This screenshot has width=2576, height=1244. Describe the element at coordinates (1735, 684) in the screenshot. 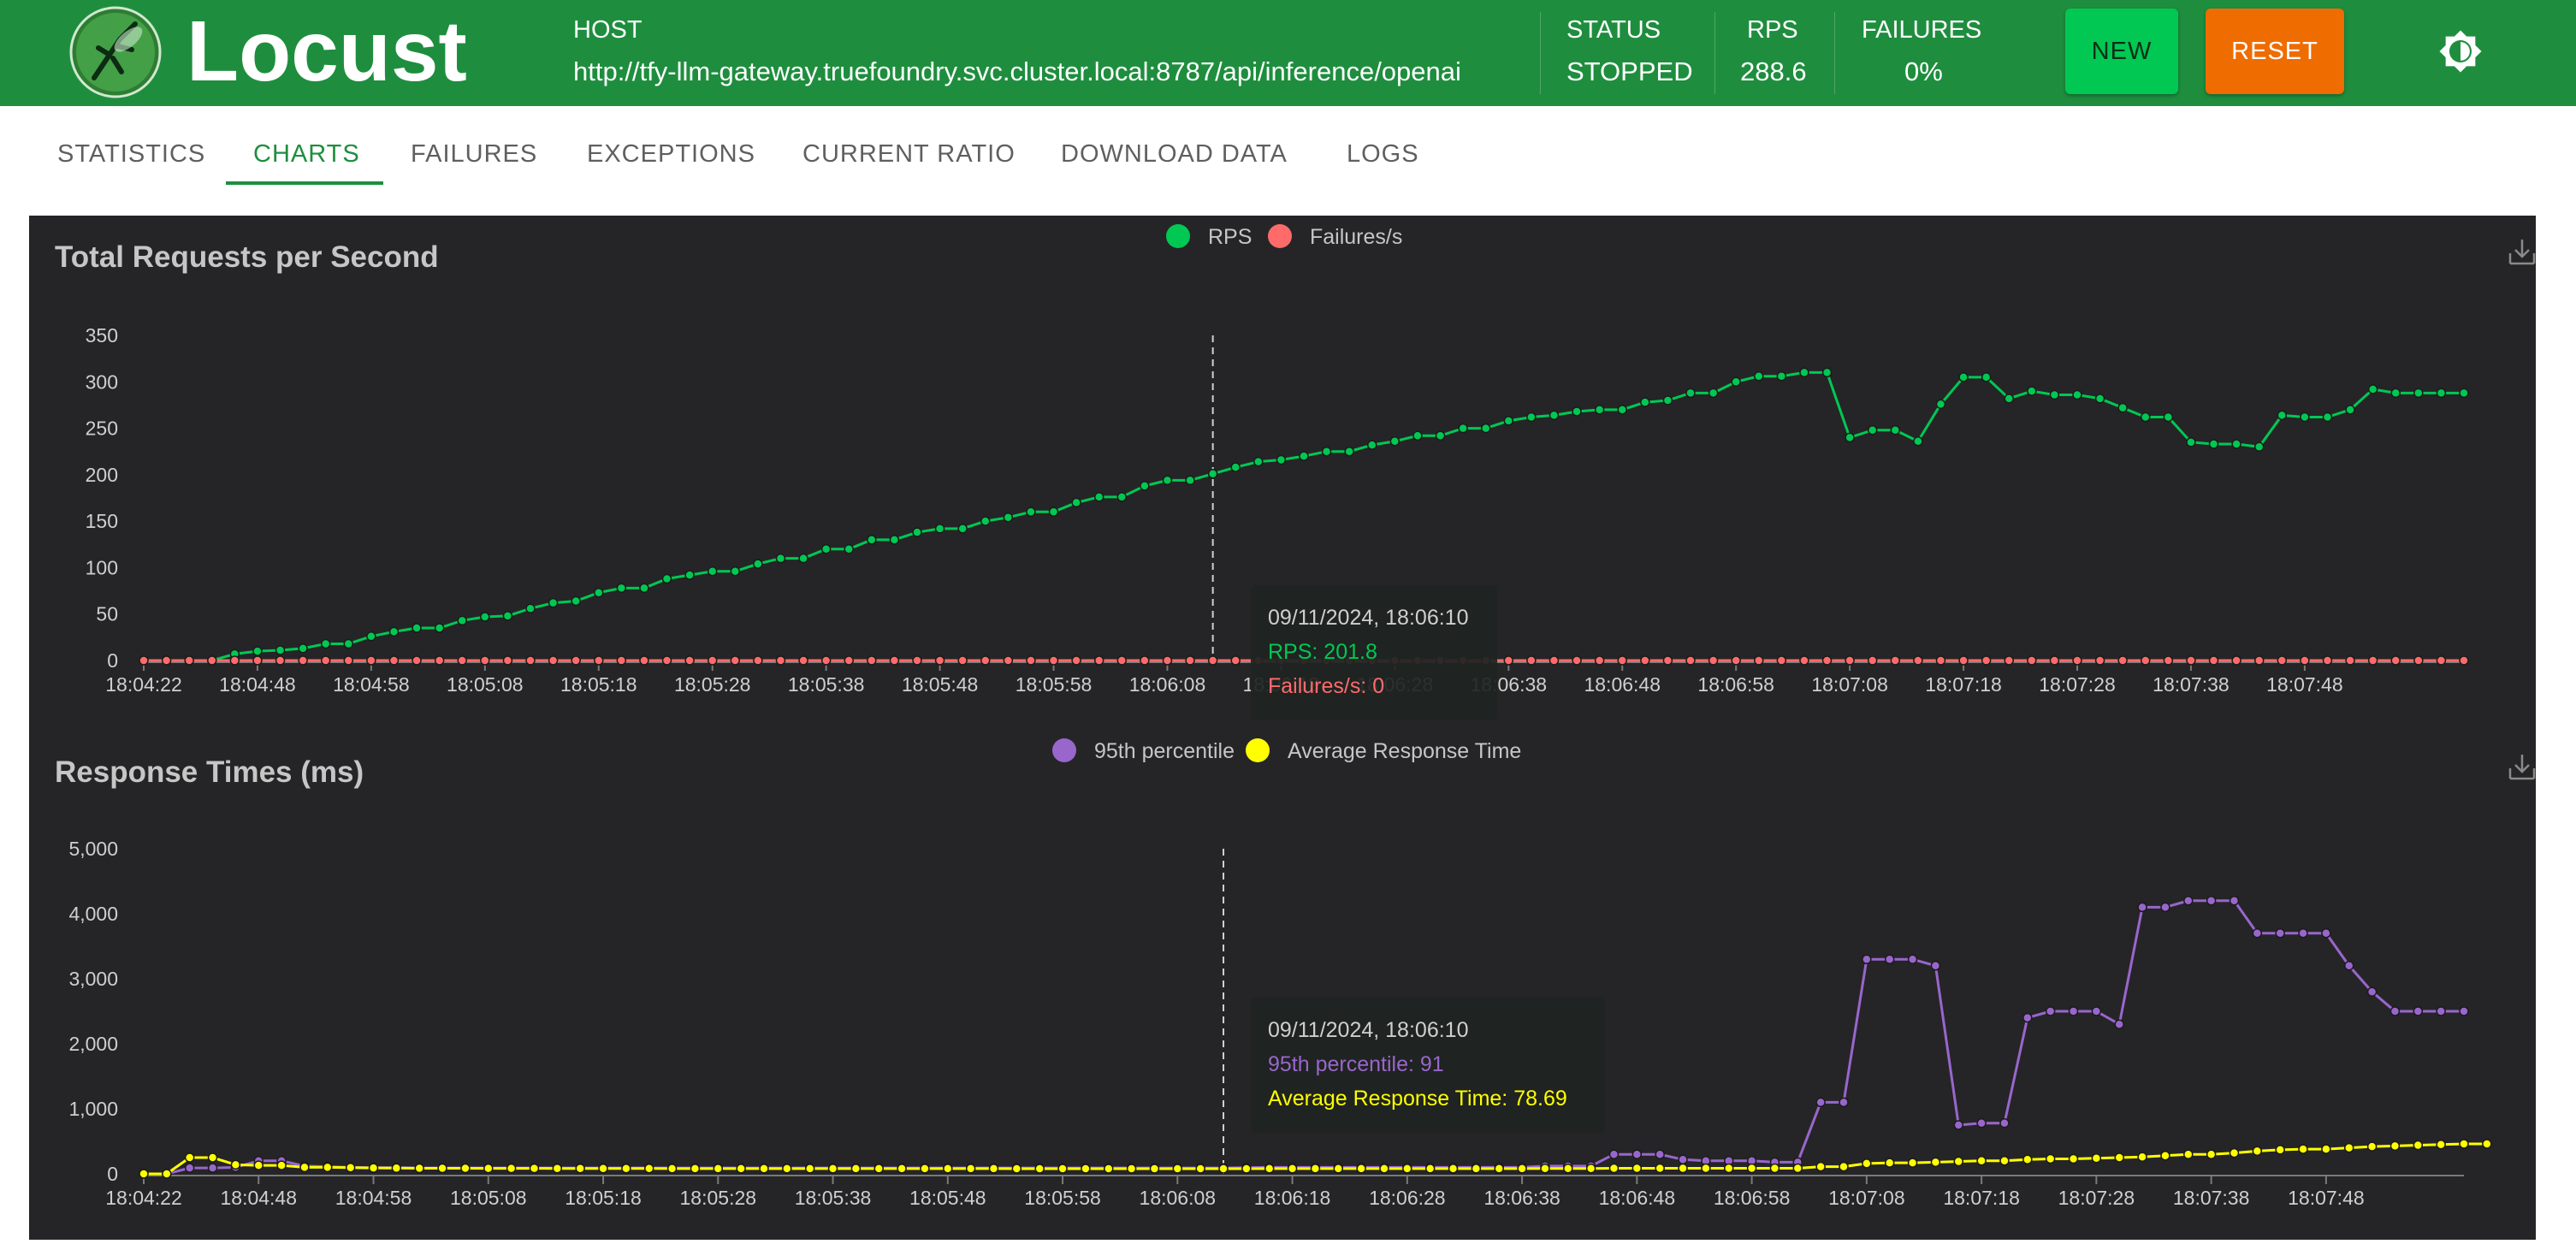

I see `x-tick-label: 18:06:58` at that location.